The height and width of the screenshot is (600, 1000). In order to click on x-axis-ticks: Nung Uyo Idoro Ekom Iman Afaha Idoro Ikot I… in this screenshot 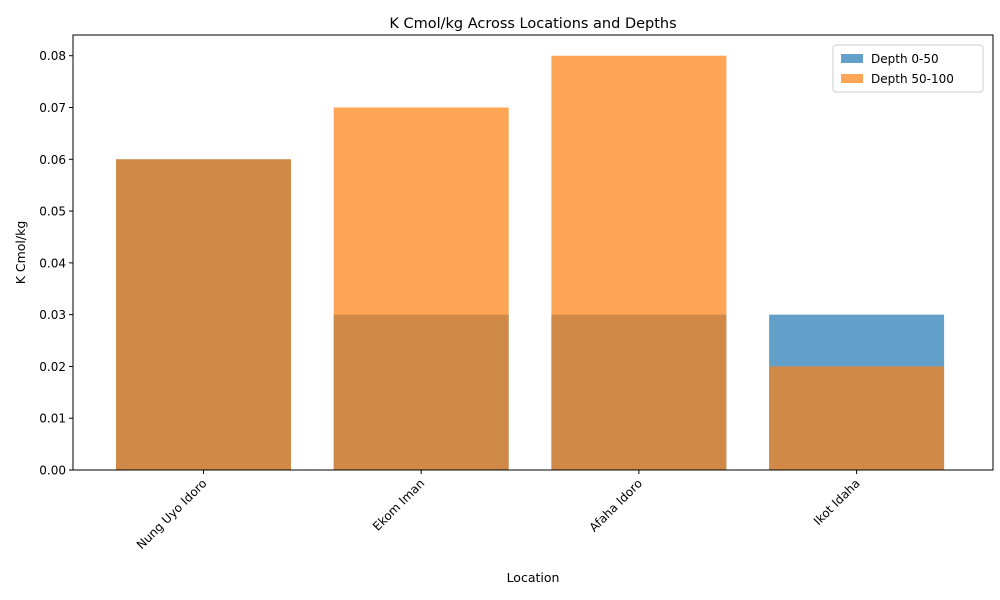, I will do `click(498, 511)`.